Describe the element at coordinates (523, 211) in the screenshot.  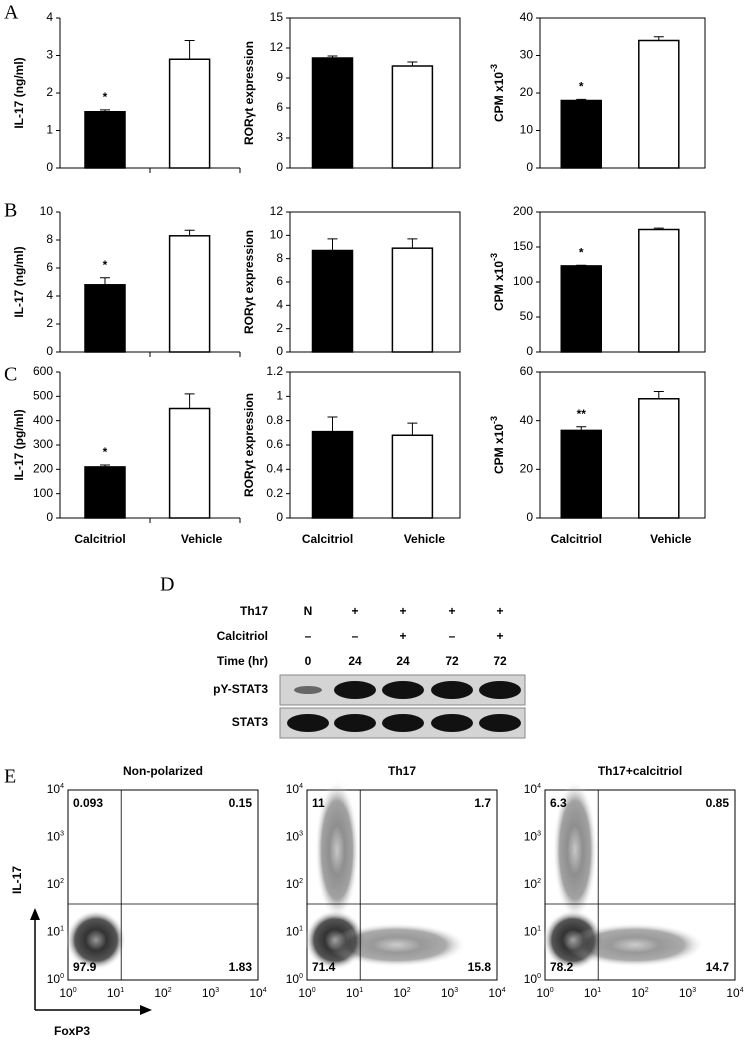
I see `y-tick-label: 200` at that location.